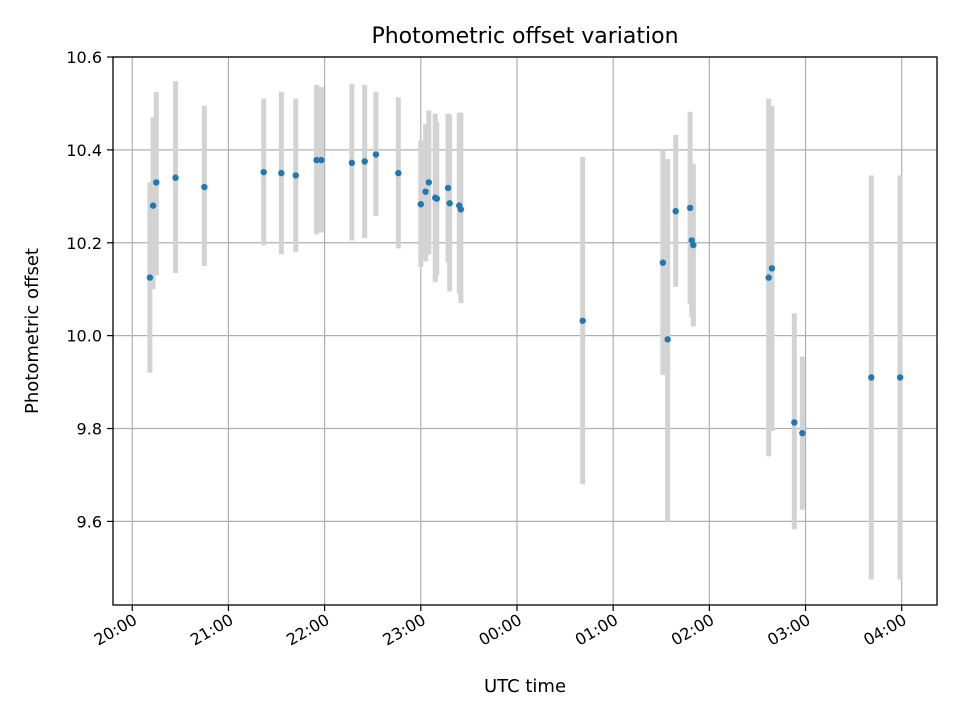 Image resolution: width=960 pixels, height=720 pixels. I want to click on y-tick-label: 10.0, so click(84, 336).